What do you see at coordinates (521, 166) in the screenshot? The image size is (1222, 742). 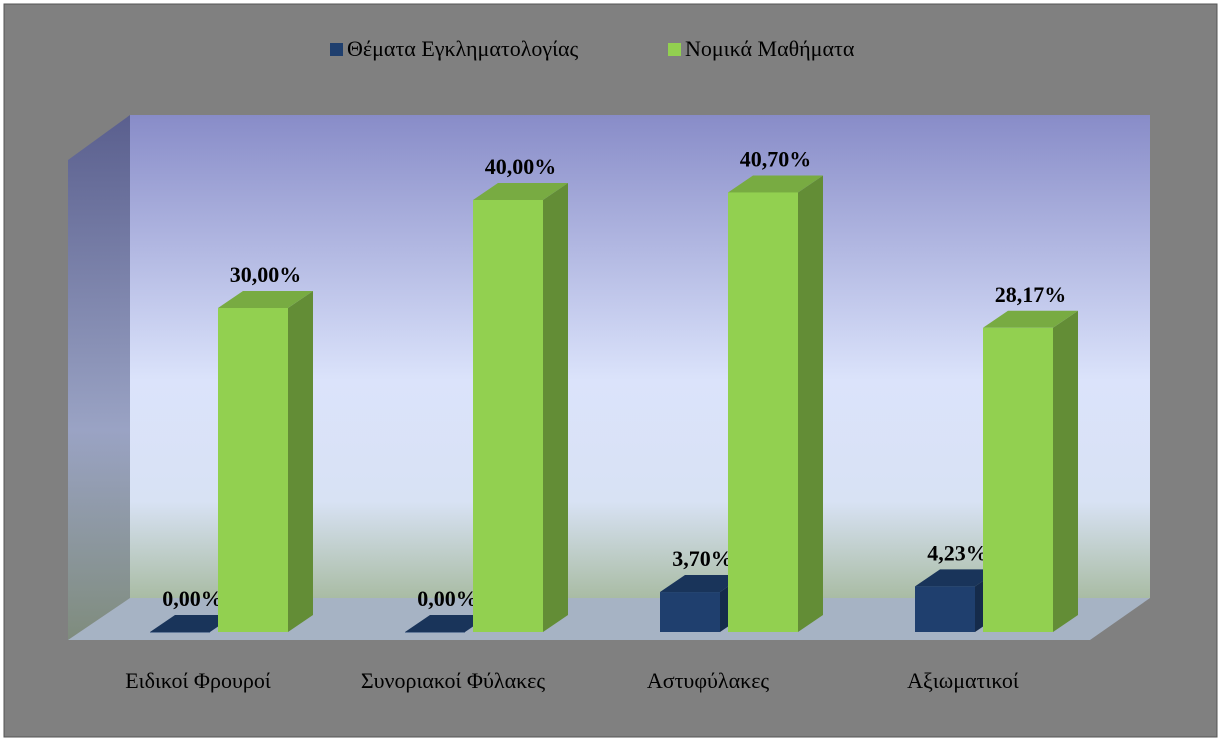 I see `data-label: 40,00%` at bounding box center [521, 166].